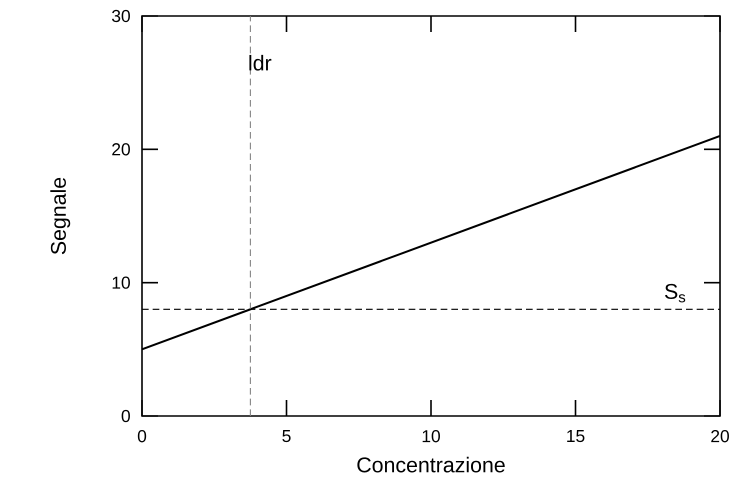 The image size is (745, 503). What do you see at coordinates (121, 282) in the screenshot?
I see `y-tick-label: 10` at bounding box center [121, 282].